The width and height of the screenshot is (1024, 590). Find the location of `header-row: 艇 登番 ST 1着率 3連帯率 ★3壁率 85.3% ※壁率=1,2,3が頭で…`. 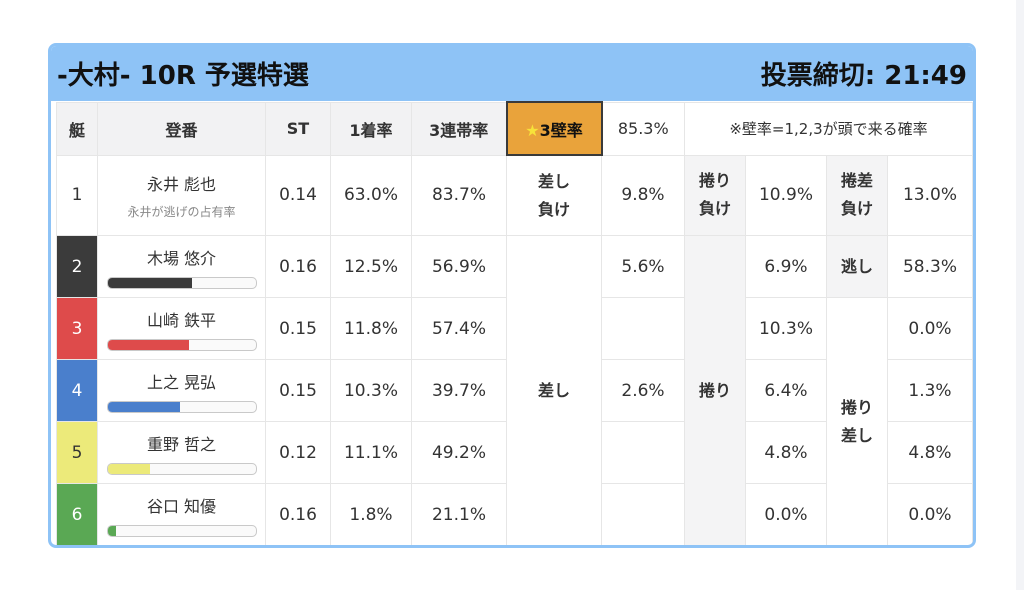

header-row: 艇 登番 ST 1着率 3連帯率 ★3壁率 85.3% ※壁率=1,2,3が頭で… is located at coordinates (514, 128).